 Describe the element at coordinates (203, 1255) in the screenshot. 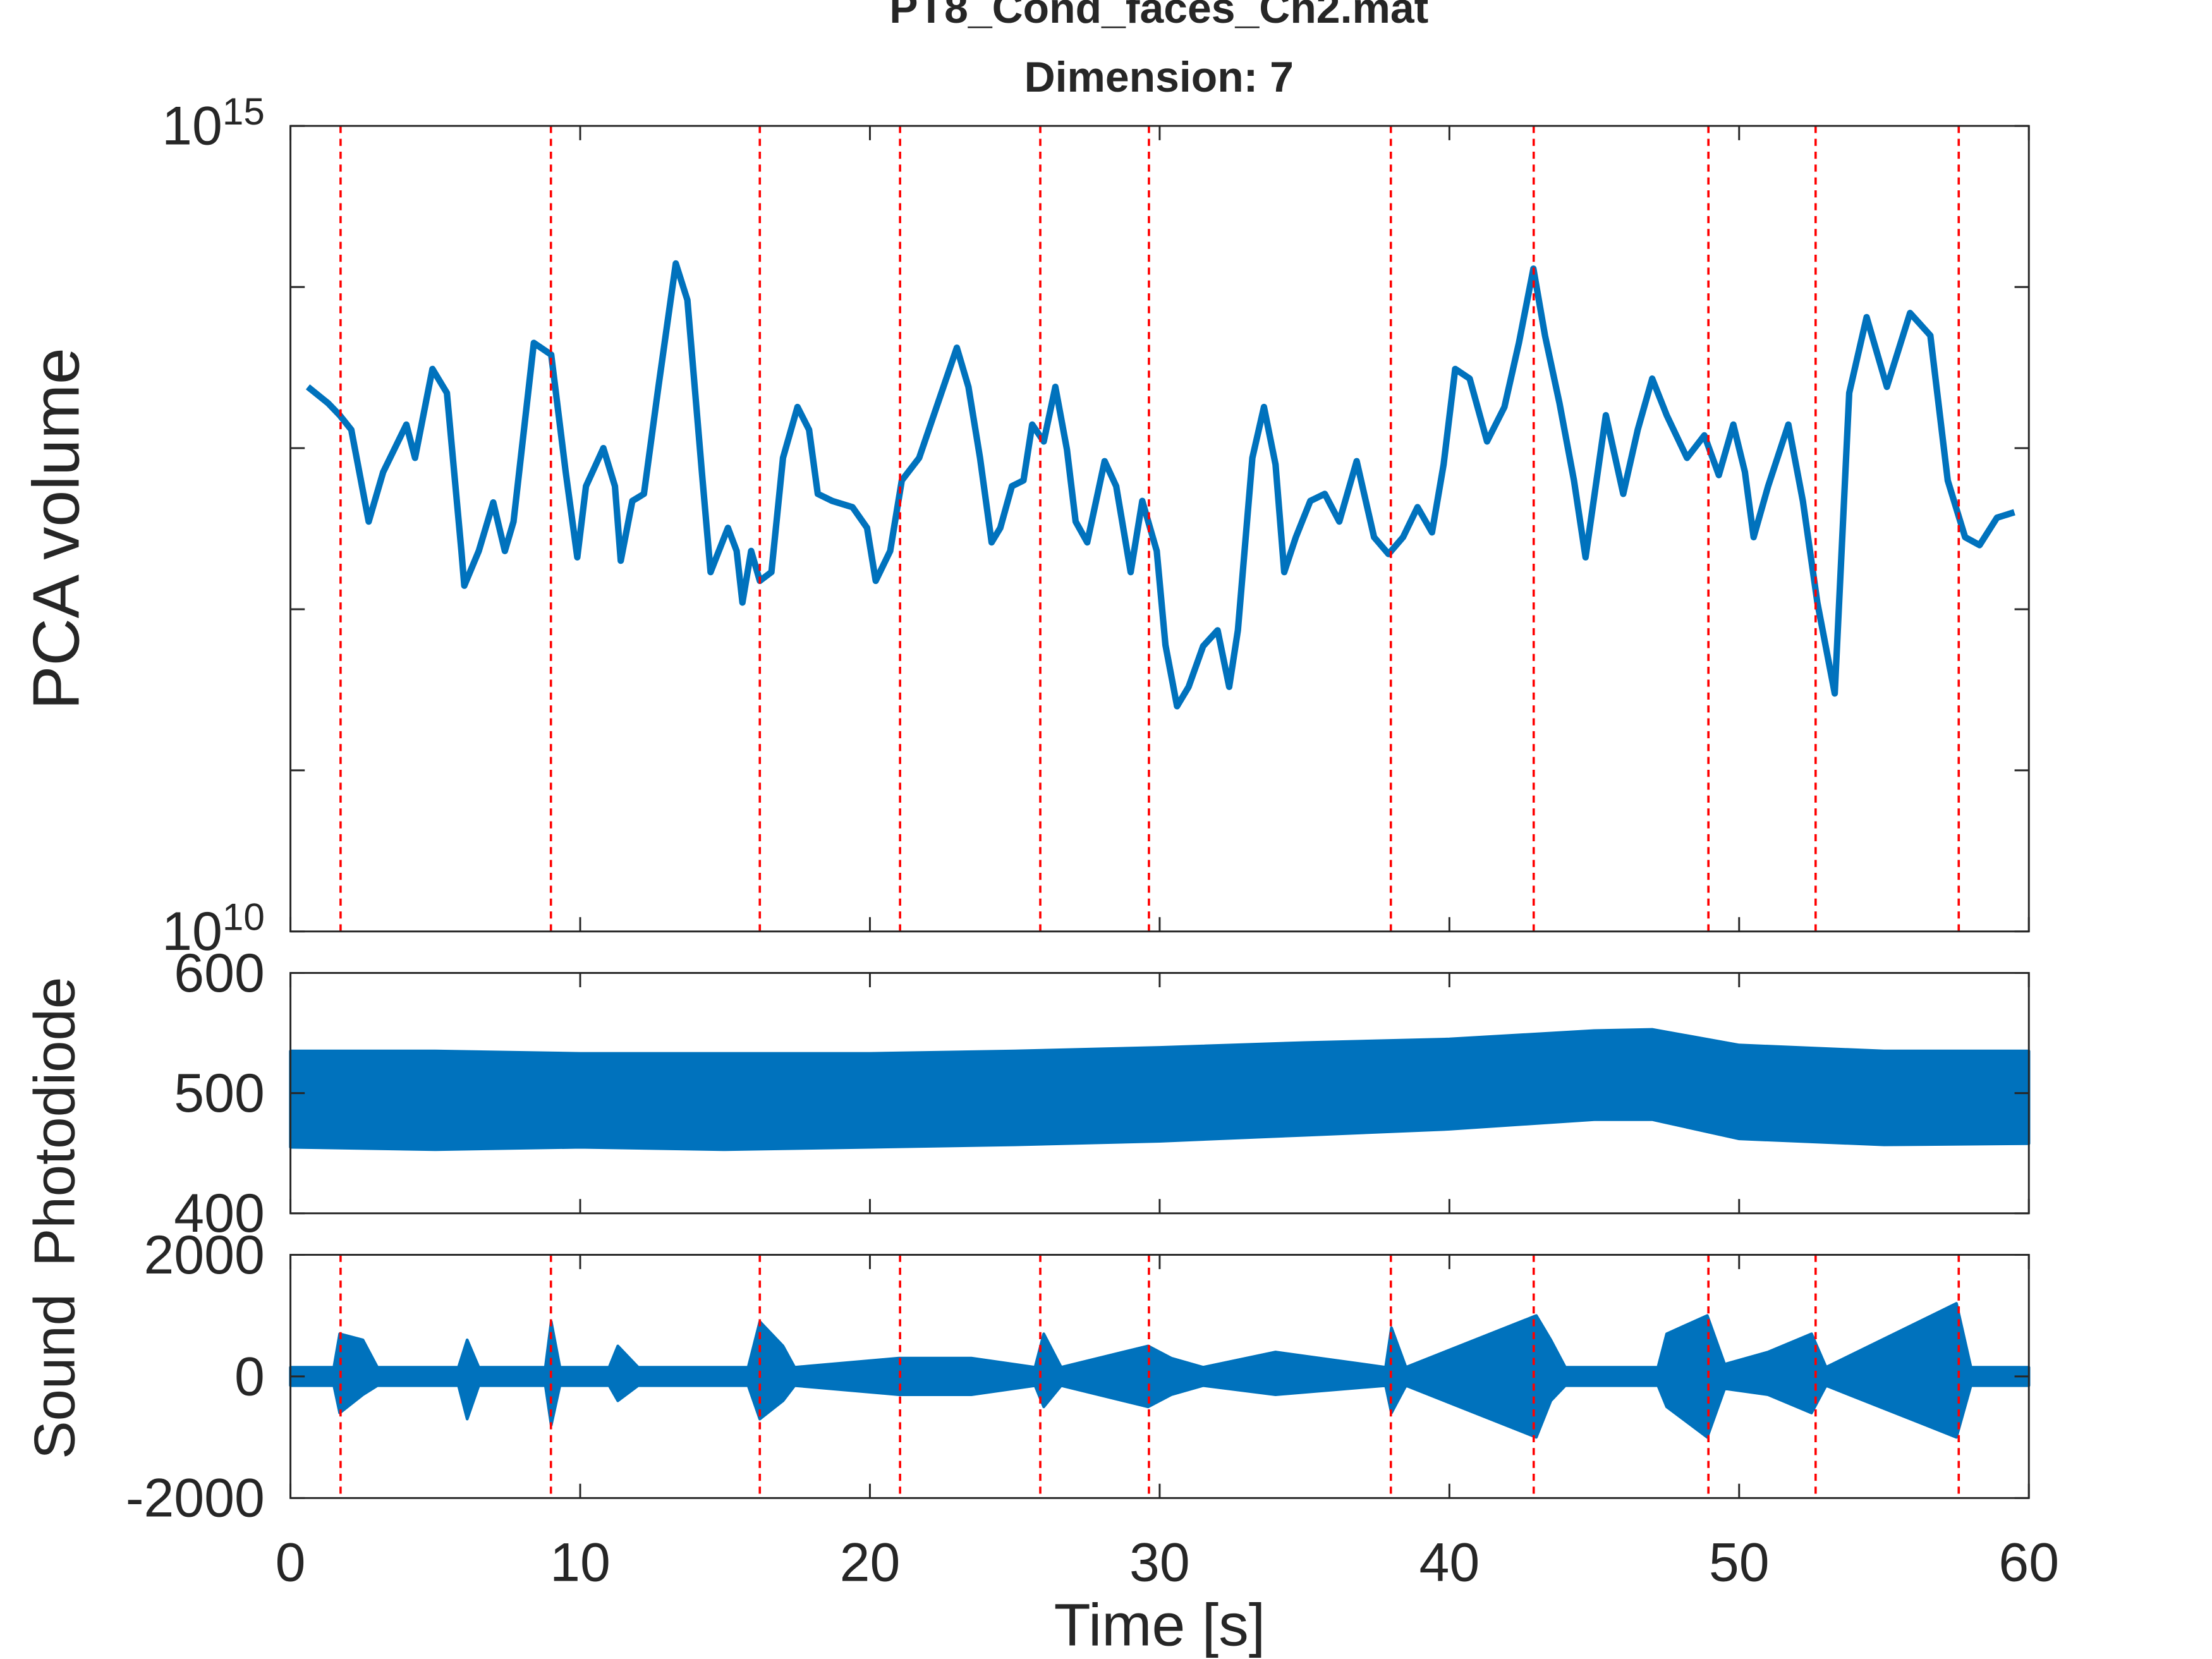

I see `y-tick-label: 2000` at that location.